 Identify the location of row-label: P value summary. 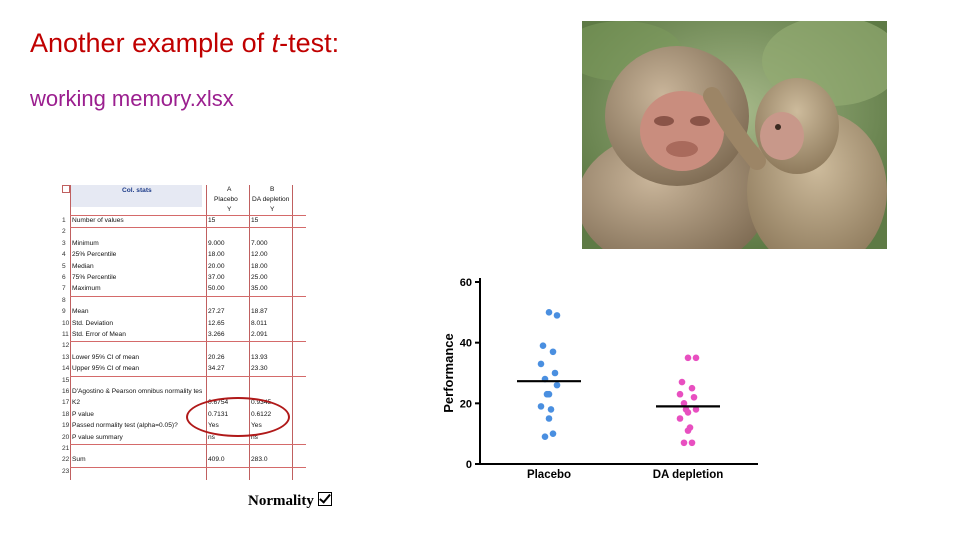
(97, 437).